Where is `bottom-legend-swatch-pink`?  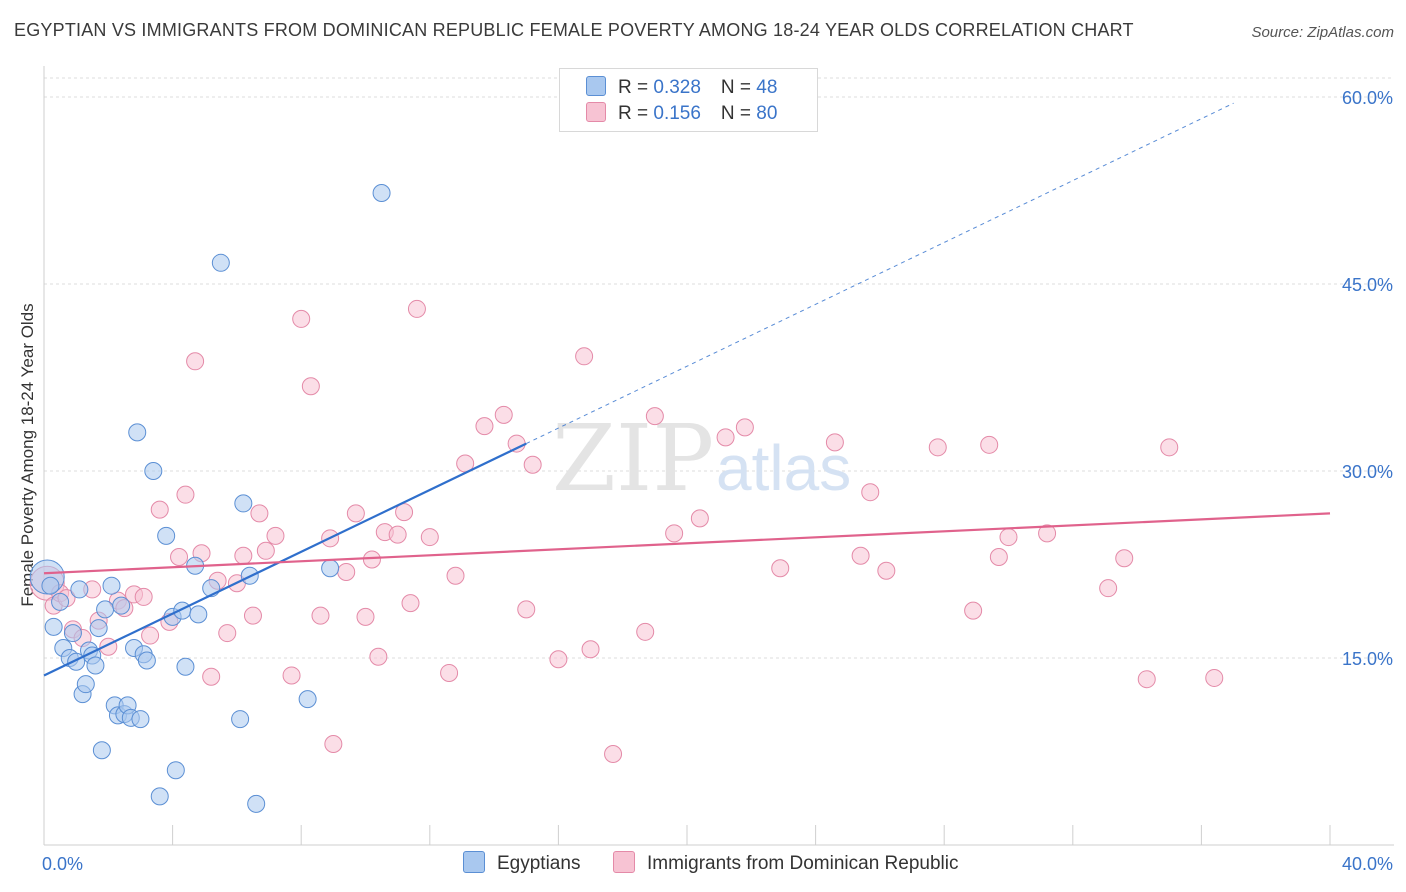
bottom-legend-swatch-pink is located at coordinates (624, 862).